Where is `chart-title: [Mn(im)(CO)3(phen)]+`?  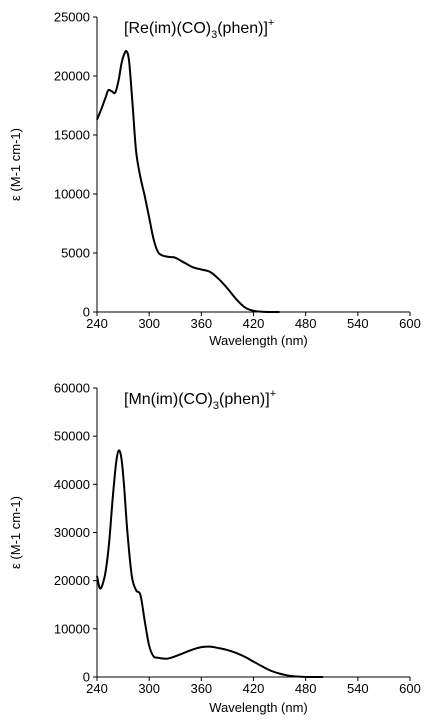 chart-title: [Mn(im)(CO)3(phen)]+ is located at coordinates (200, 400).